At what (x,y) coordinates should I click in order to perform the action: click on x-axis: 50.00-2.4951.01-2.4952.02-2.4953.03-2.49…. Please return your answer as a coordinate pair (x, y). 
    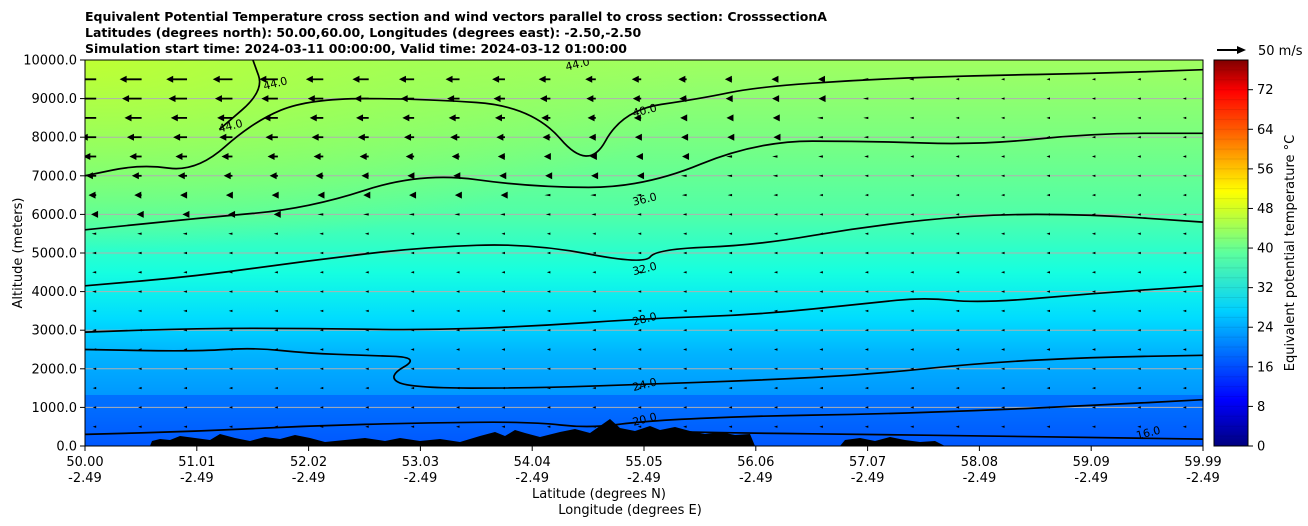
    Looking at the image, I should click on (644, 466).